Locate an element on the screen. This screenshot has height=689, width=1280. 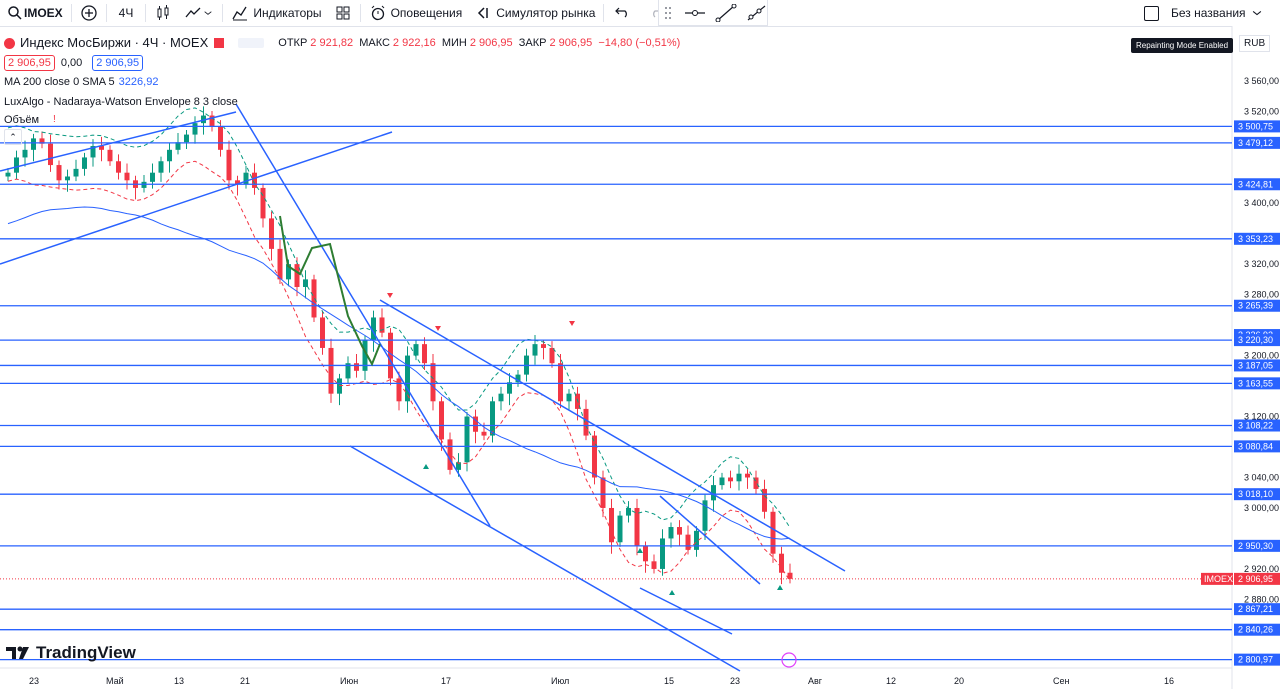
layout-checkbox is located at coordinates (1151, 13).